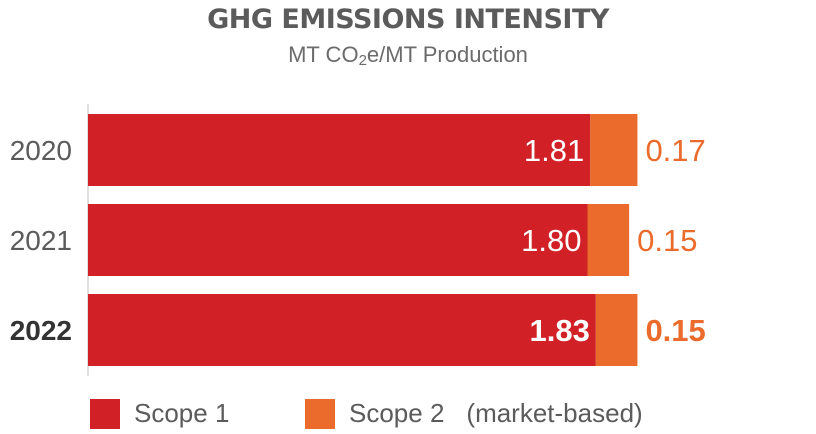 The height and width of the screenshot is (434, 816). Describe the element at coordinates (397, 413) in the screenshot. I see `legend-label-scope-2: Scope 2` at that location.